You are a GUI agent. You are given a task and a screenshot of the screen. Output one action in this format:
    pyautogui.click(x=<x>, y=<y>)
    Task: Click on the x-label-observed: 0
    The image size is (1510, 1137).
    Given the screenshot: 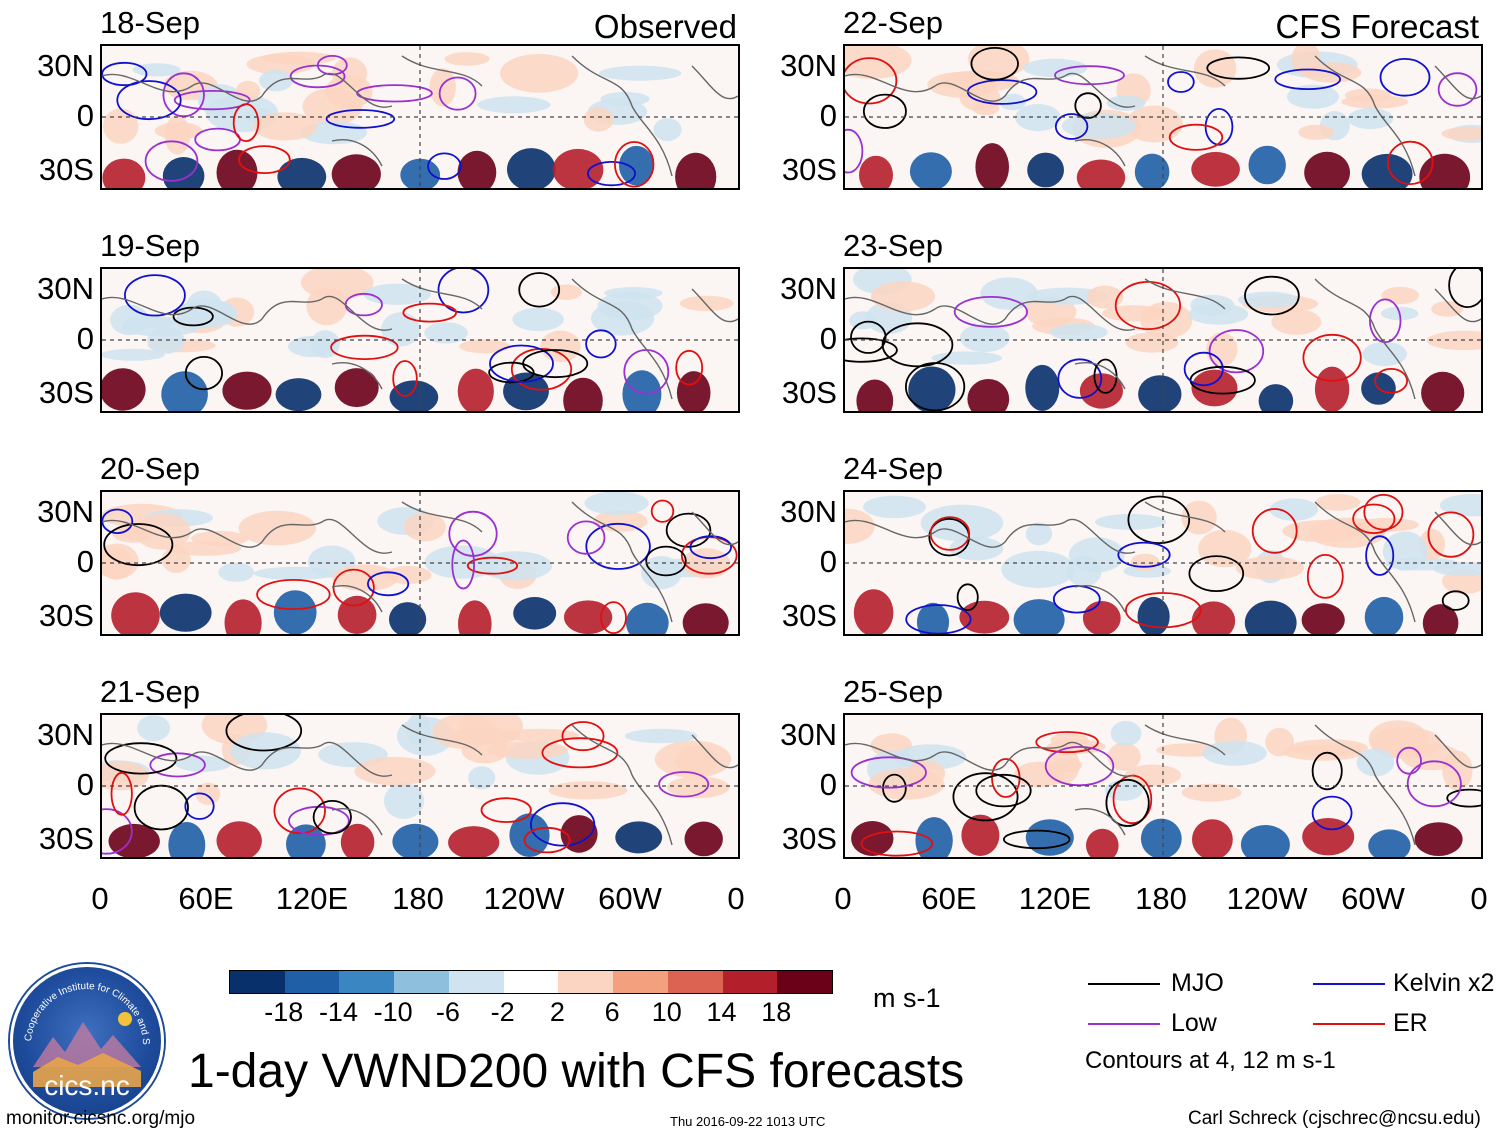 What is the action you would take?
    pyautogui.click(x=100, y=898)
    